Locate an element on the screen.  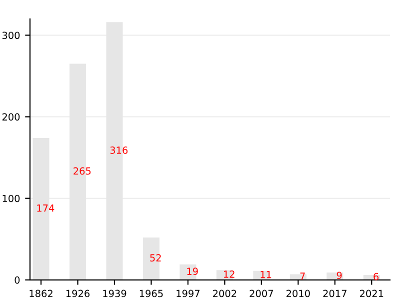
data-label: 6 is located at coordinates (376, 276).